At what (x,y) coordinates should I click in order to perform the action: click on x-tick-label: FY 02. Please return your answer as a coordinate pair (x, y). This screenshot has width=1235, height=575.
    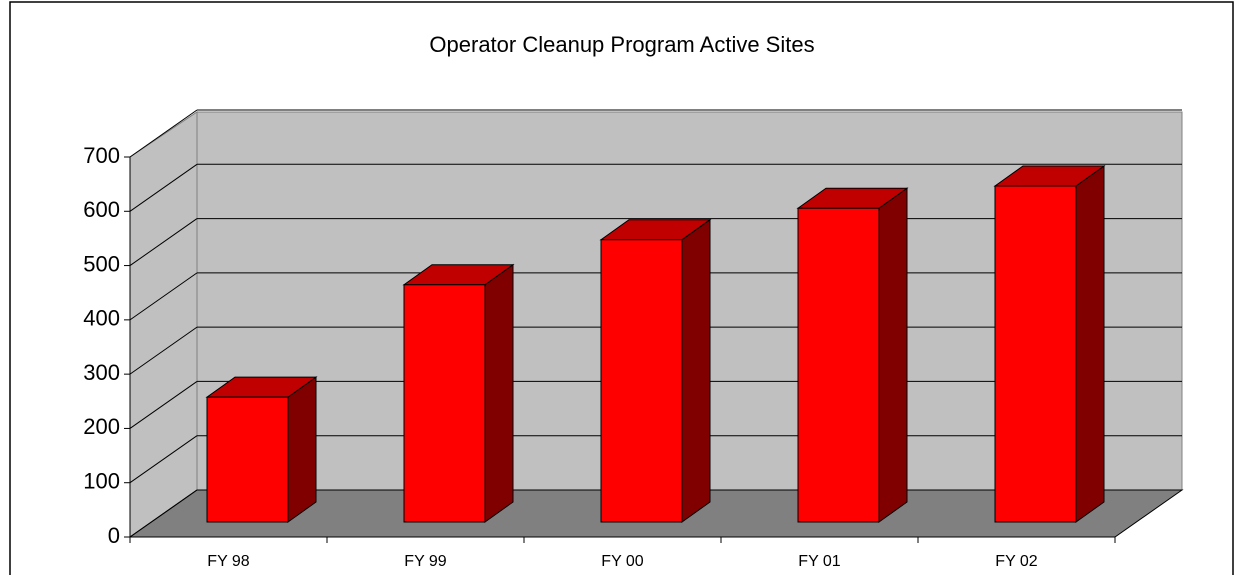
    Looking at the image, I should click on (1016, 561).